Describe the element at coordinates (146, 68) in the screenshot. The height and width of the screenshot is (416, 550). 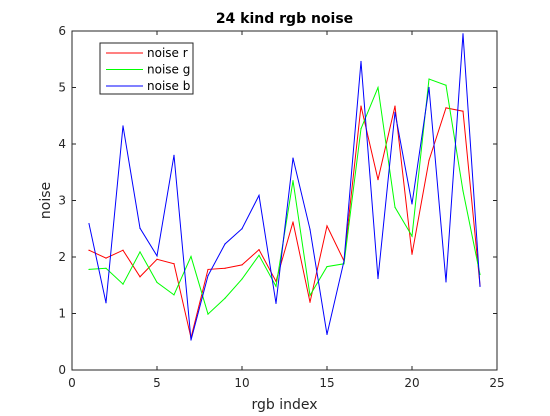
I see `legend: noise r noise g noise b` at that location.